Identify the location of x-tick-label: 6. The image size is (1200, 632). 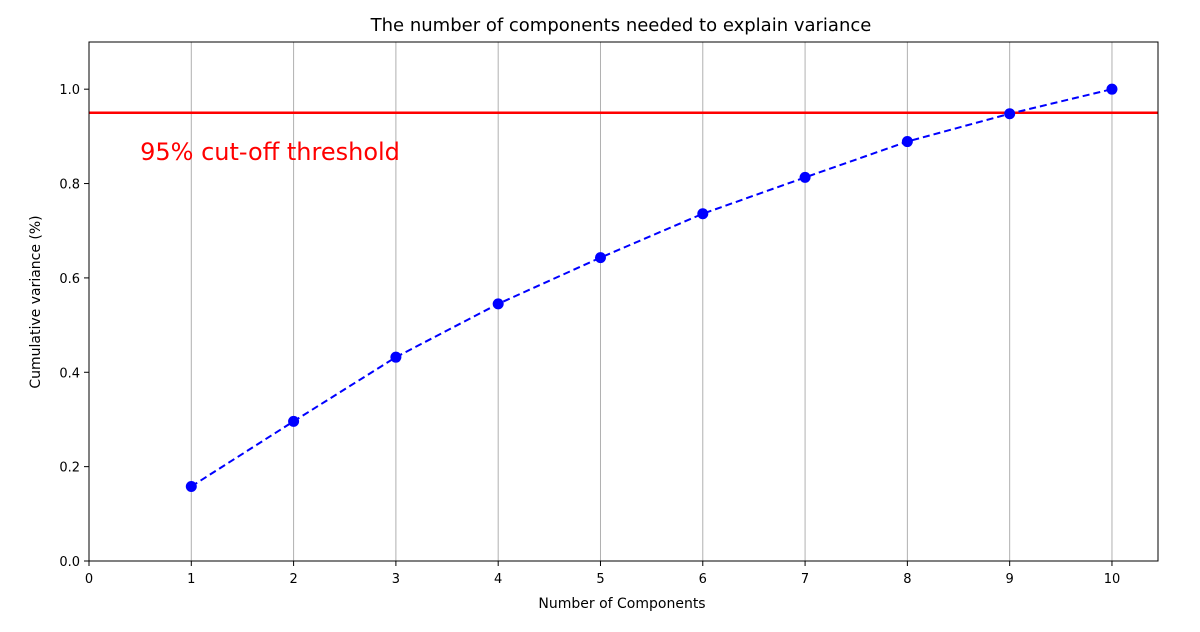
(703, 579).